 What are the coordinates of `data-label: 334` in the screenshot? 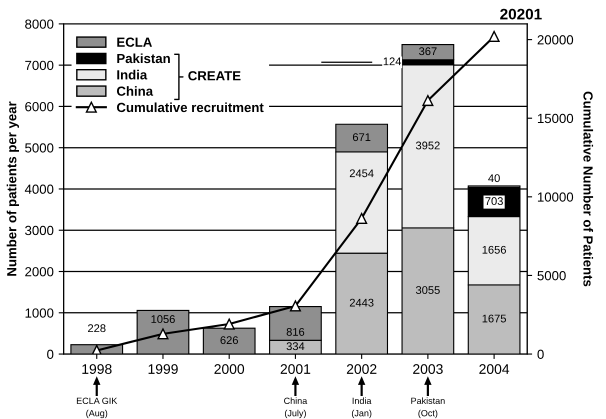 It's located at (295, 346).